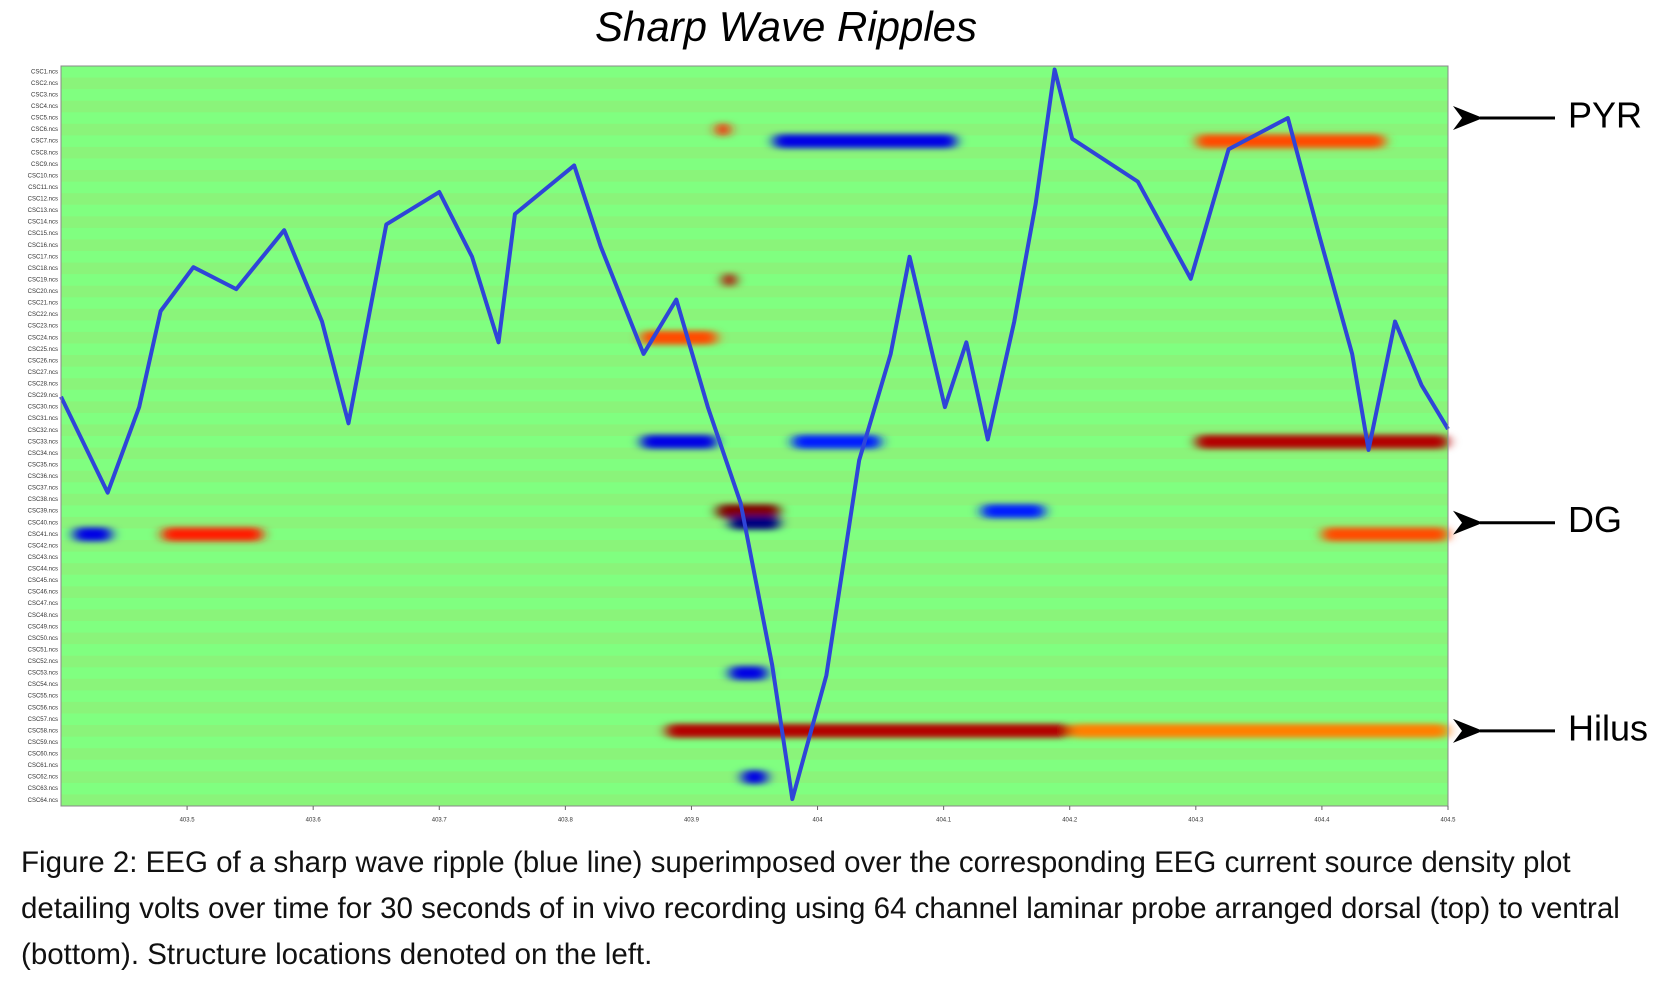 This screenshot has height=992, width=1673. What do you see at coordinates (44, 153) in the screenshot?
I see `y-tick-label: CSC8.ncs` at bounding box center [44, 153].